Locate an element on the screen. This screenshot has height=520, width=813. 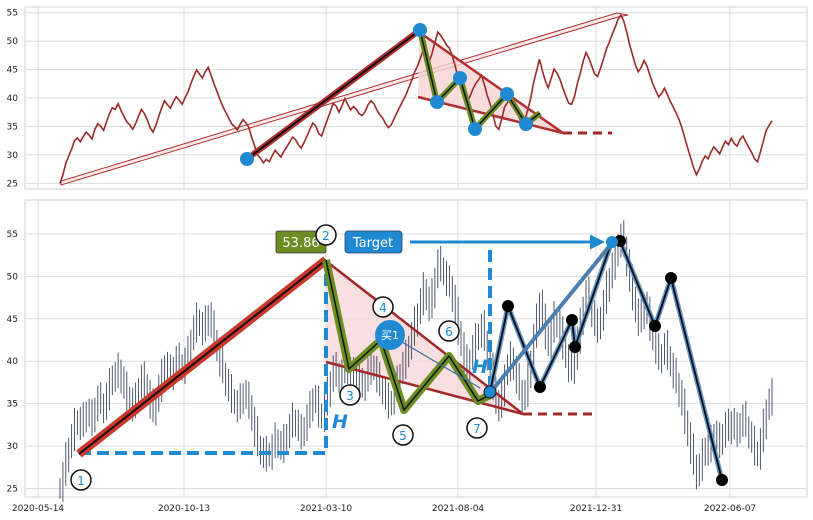
bottom-xtick-label: 2021-03-10 is located at coordinates (326, 509).